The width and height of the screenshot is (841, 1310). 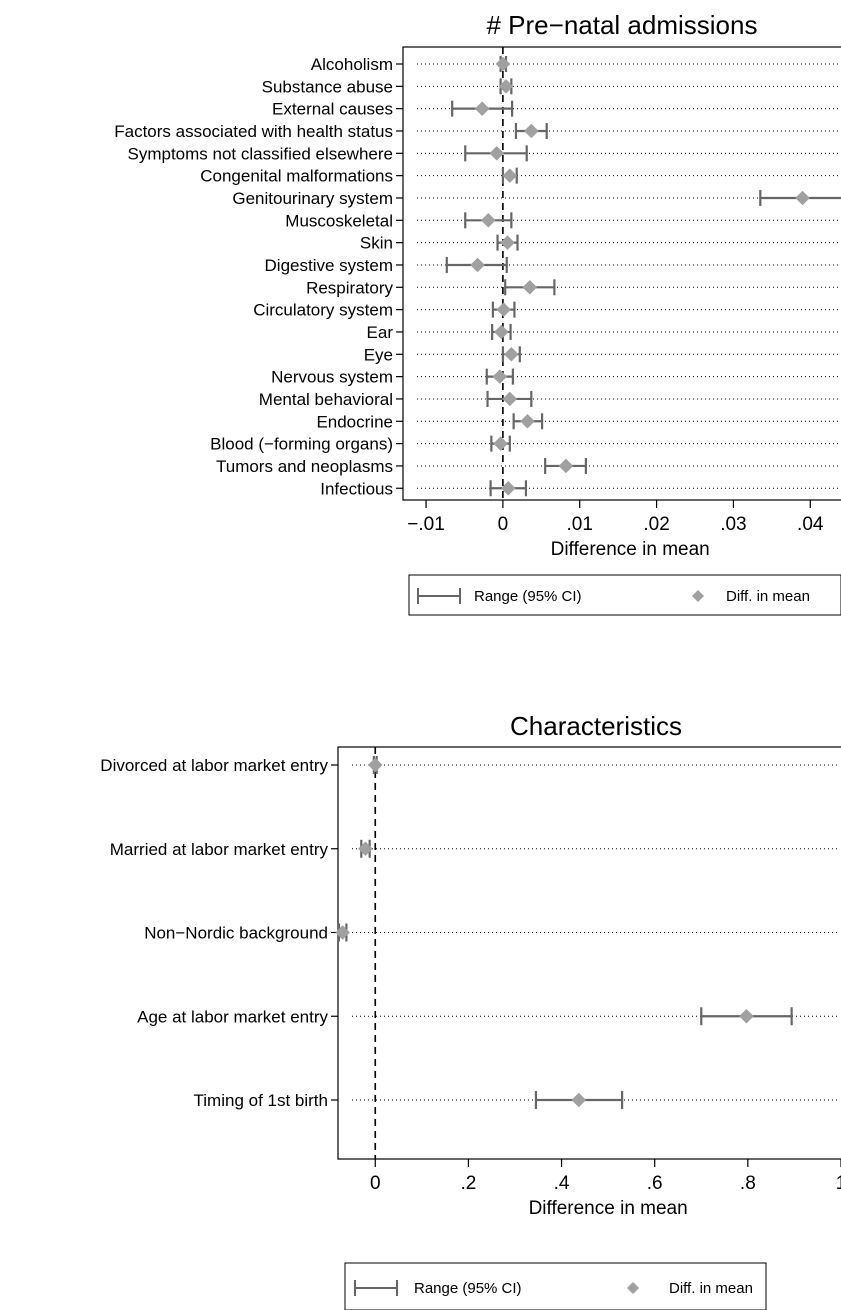 What do you see at coordinates (378, 354) in the screenshot?
I see `category-label: Eye` at bounding box center [378, 354].